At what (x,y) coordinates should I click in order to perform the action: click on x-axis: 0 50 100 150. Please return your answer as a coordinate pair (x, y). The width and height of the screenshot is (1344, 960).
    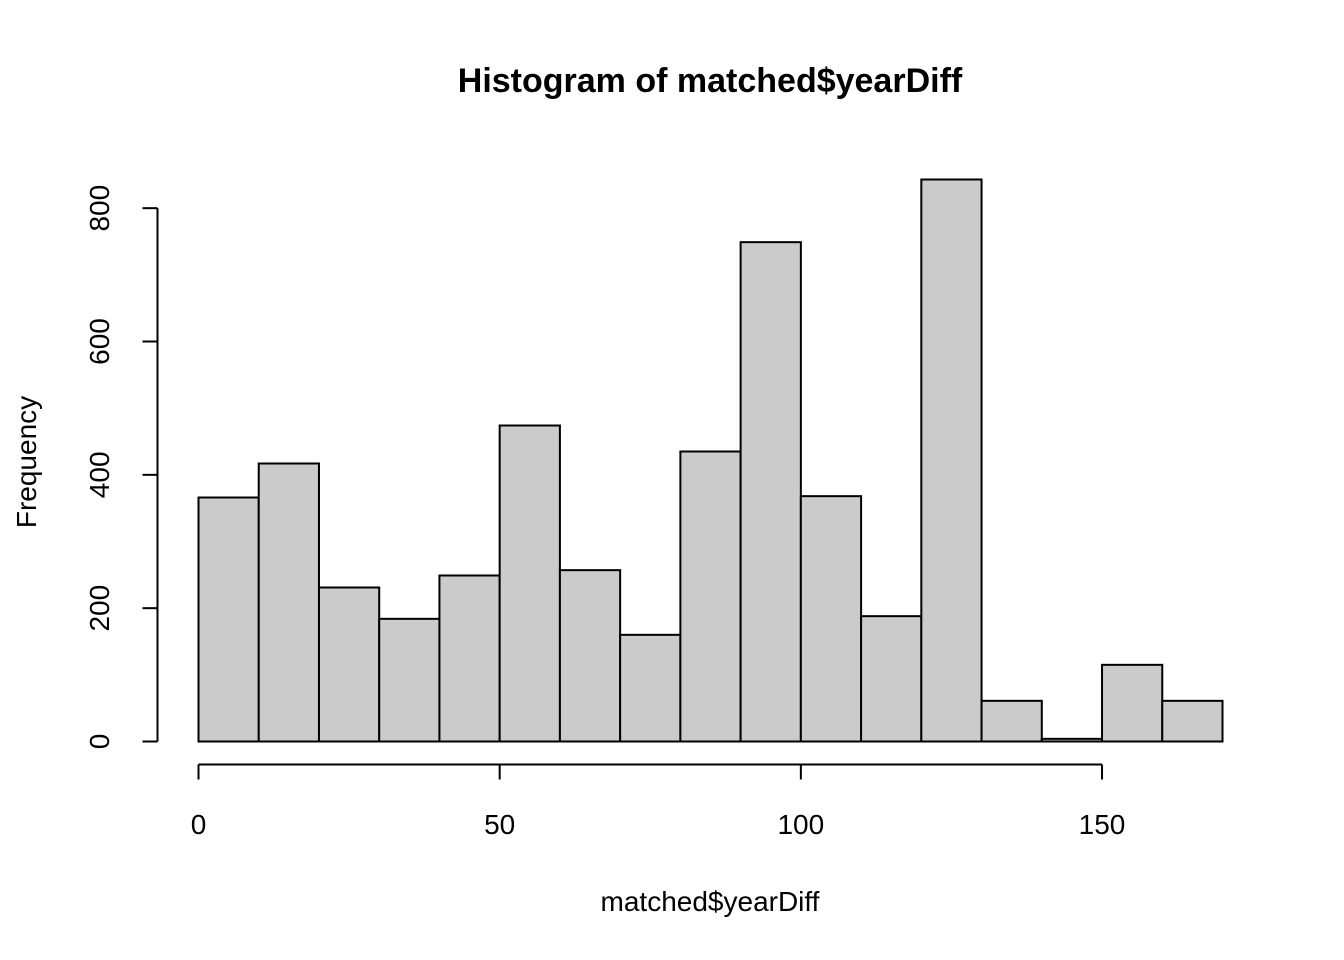
    Looking at the image, I should click on (658, 801).